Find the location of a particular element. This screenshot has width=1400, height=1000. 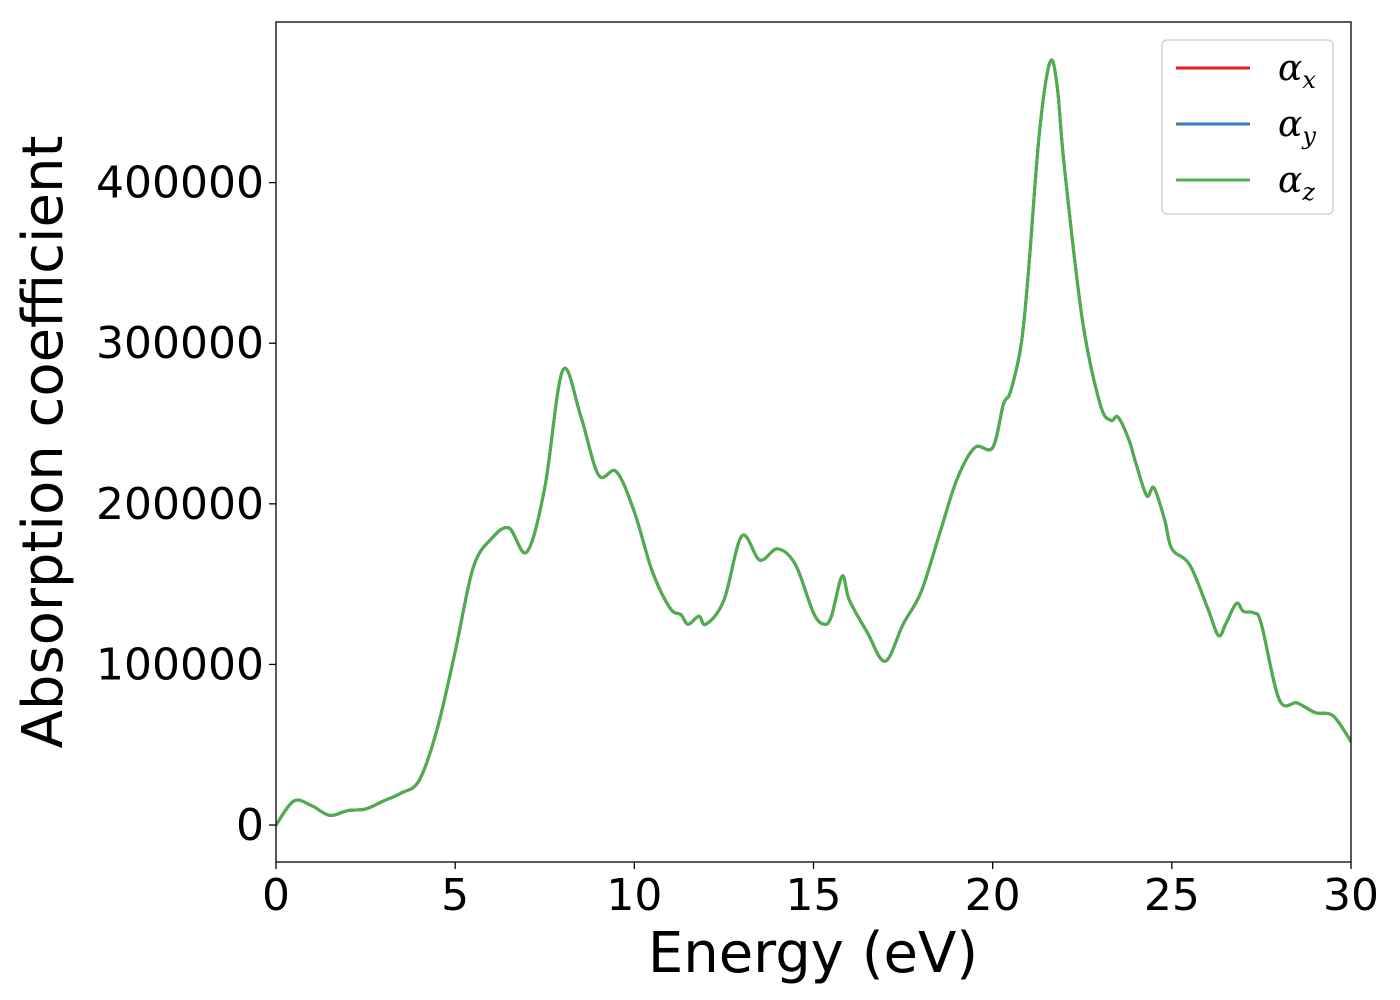

y-tick-label: 0 is located at coordinates (250, 825).